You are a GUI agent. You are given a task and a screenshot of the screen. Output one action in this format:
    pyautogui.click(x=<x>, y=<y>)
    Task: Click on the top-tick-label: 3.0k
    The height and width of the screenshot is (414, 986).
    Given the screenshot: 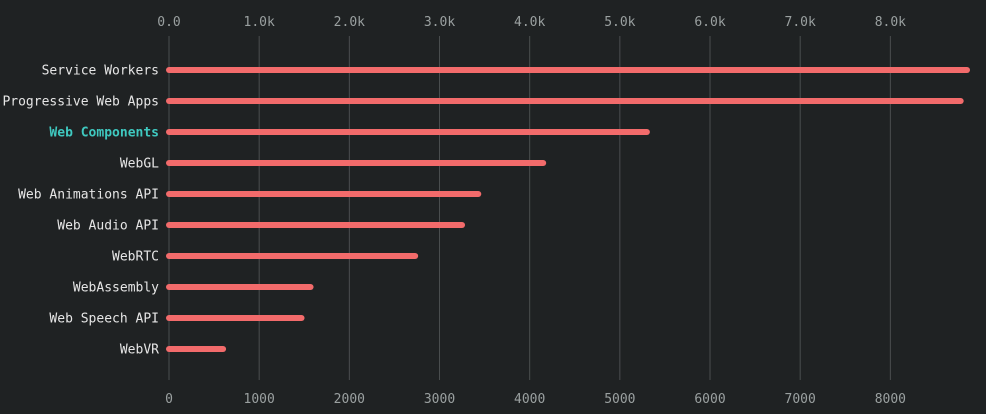 What is the action you would take?
    pyautogui.click(x=439, y=22)
    